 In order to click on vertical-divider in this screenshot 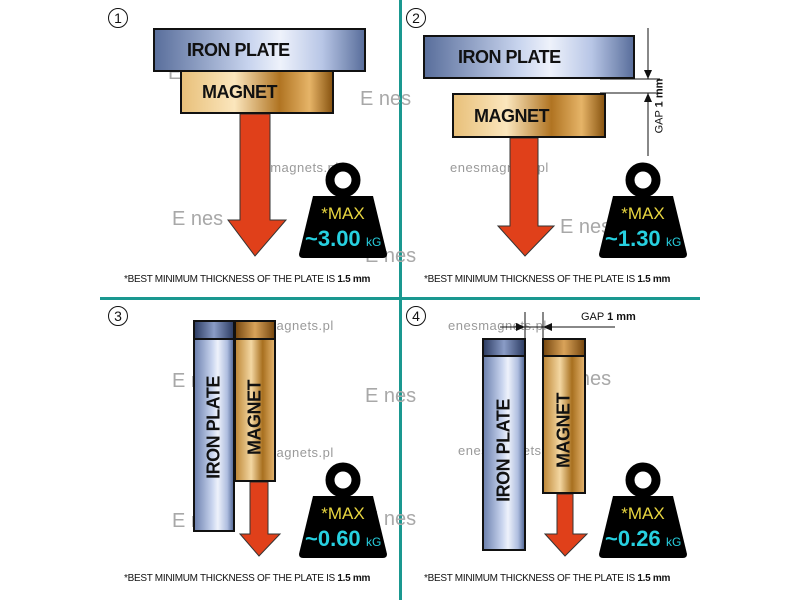, I will do `click(400, 300)`.